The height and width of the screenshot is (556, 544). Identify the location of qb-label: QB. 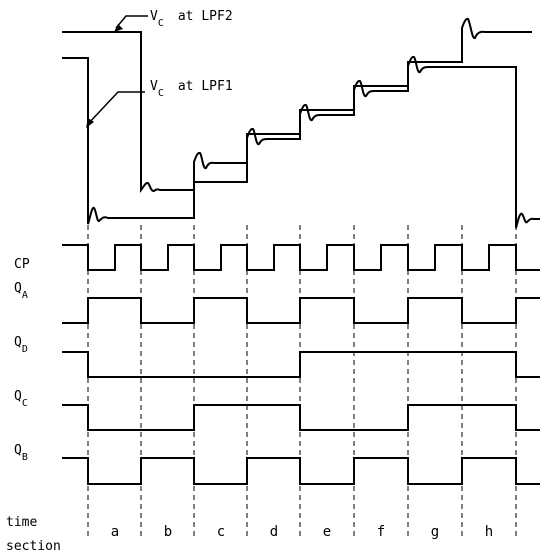
(21, 453).